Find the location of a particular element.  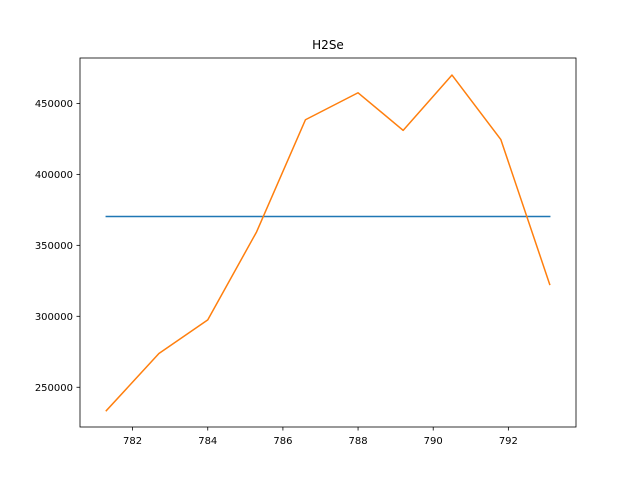

y-tick-label: 350000 is located at coordinates (54, 246).